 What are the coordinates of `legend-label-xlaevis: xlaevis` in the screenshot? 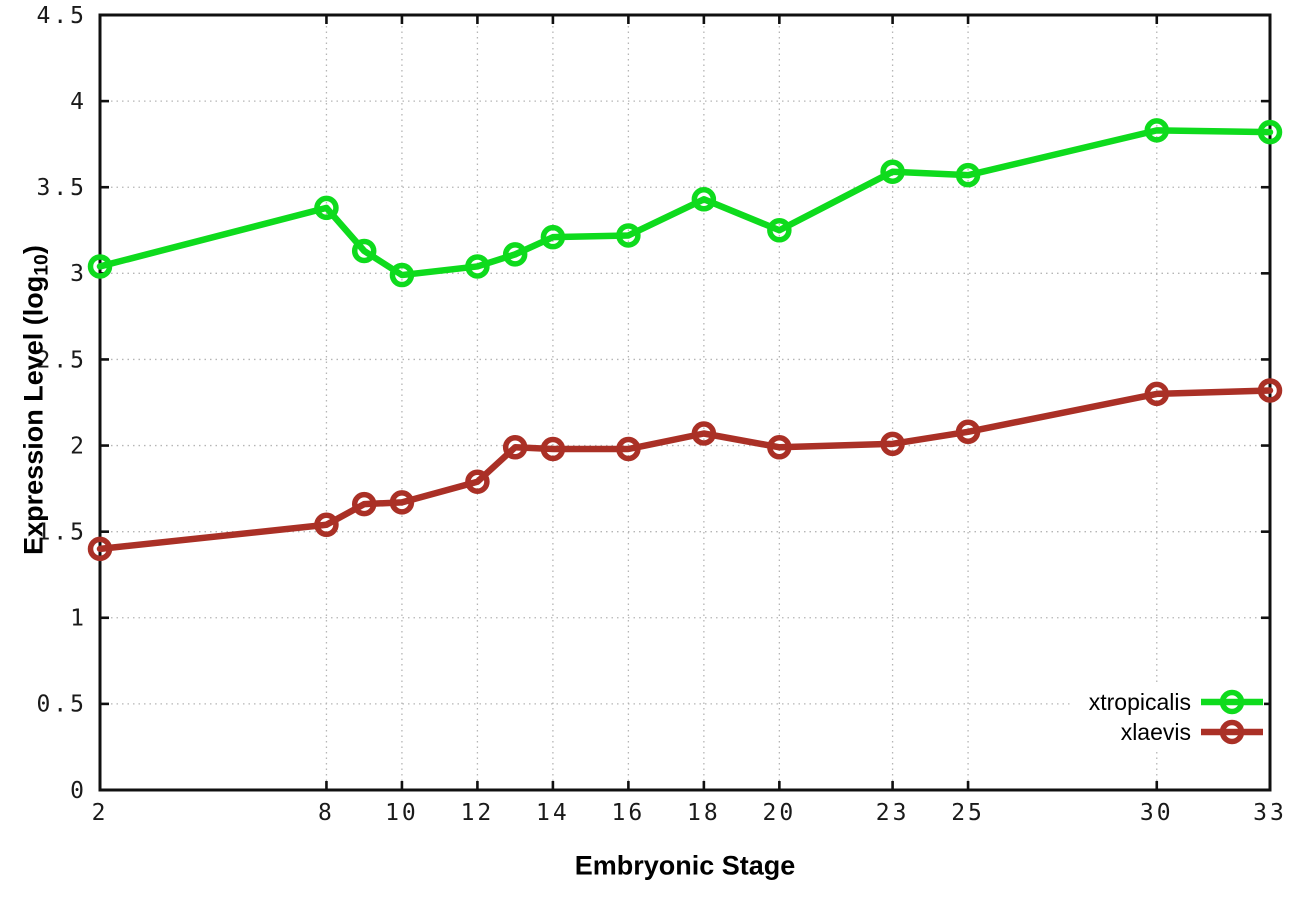 It's located at (1155, 731).